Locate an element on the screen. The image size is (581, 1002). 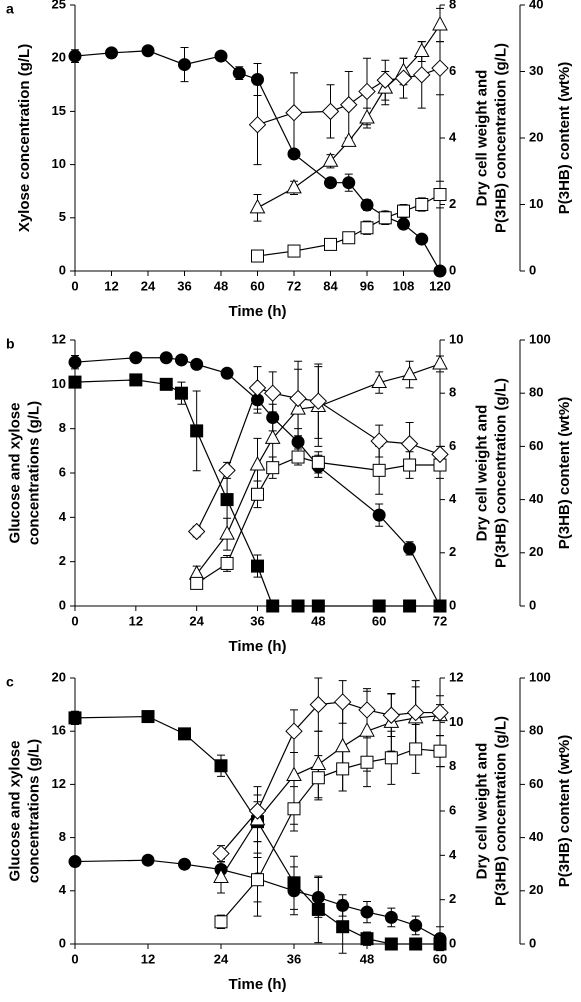
panel-label: a is located at coordinates (10, 9).